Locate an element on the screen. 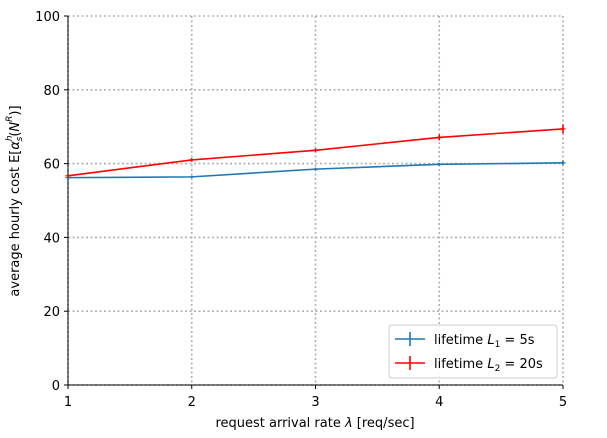 The image size is (607, 438). y-ticks: 0 20 40 60 80 100 is located at coordinates (51, 202).